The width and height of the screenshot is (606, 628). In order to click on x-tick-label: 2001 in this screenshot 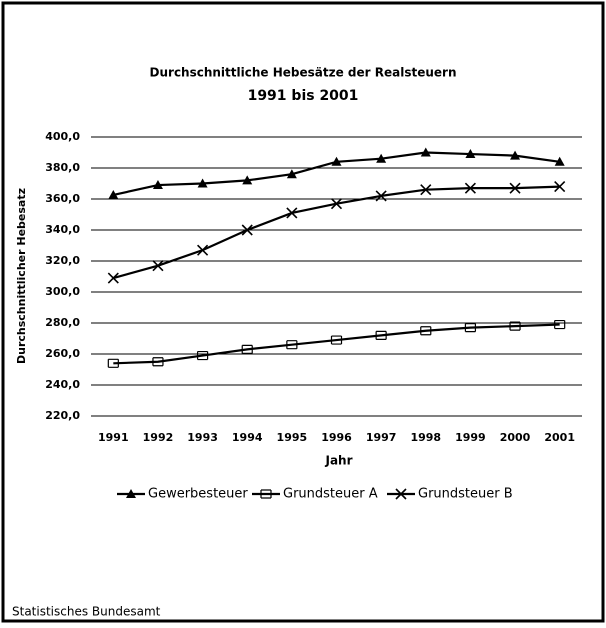, I will do `click(559, 437)`.